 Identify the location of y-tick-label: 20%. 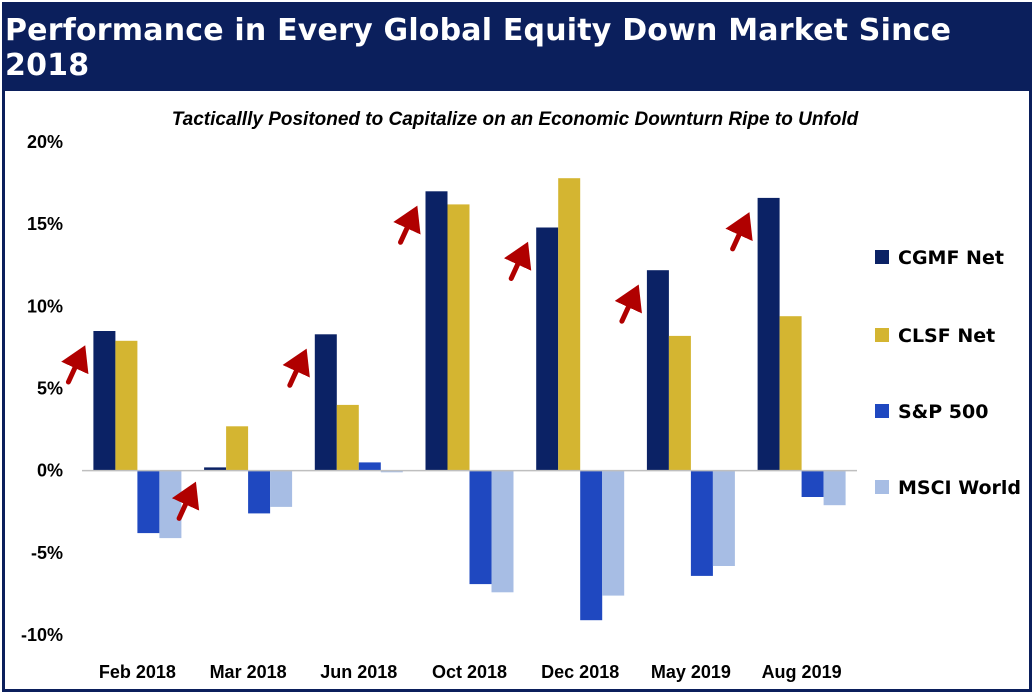
(45, 142).